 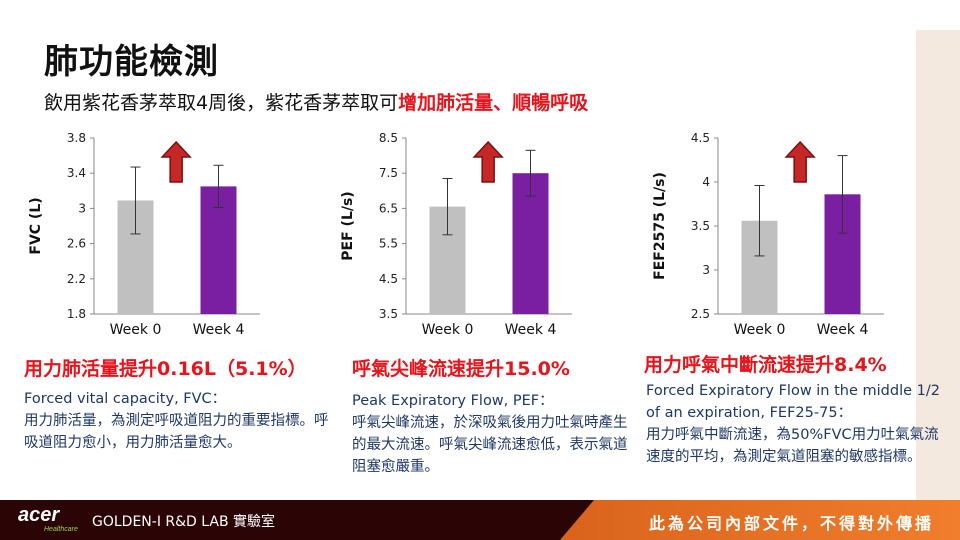 What do you see at coordinates (456, 234) in the screenshot?
I see `chart-svg: 3.5 4.5 5.5 6.5 7.5 8.5 PEF (L/s) Week 0 Week 4` at bounding box center [456, 234].